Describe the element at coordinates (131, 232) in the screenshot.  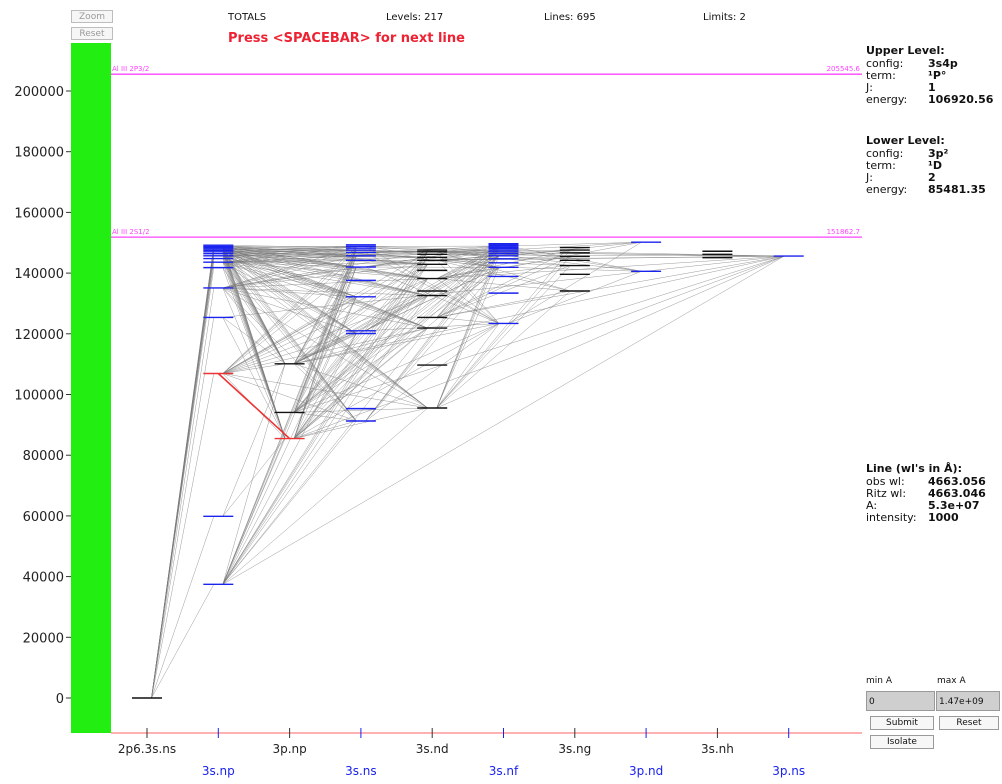
I see `limit-label: Al III 2S1/2` at that location.